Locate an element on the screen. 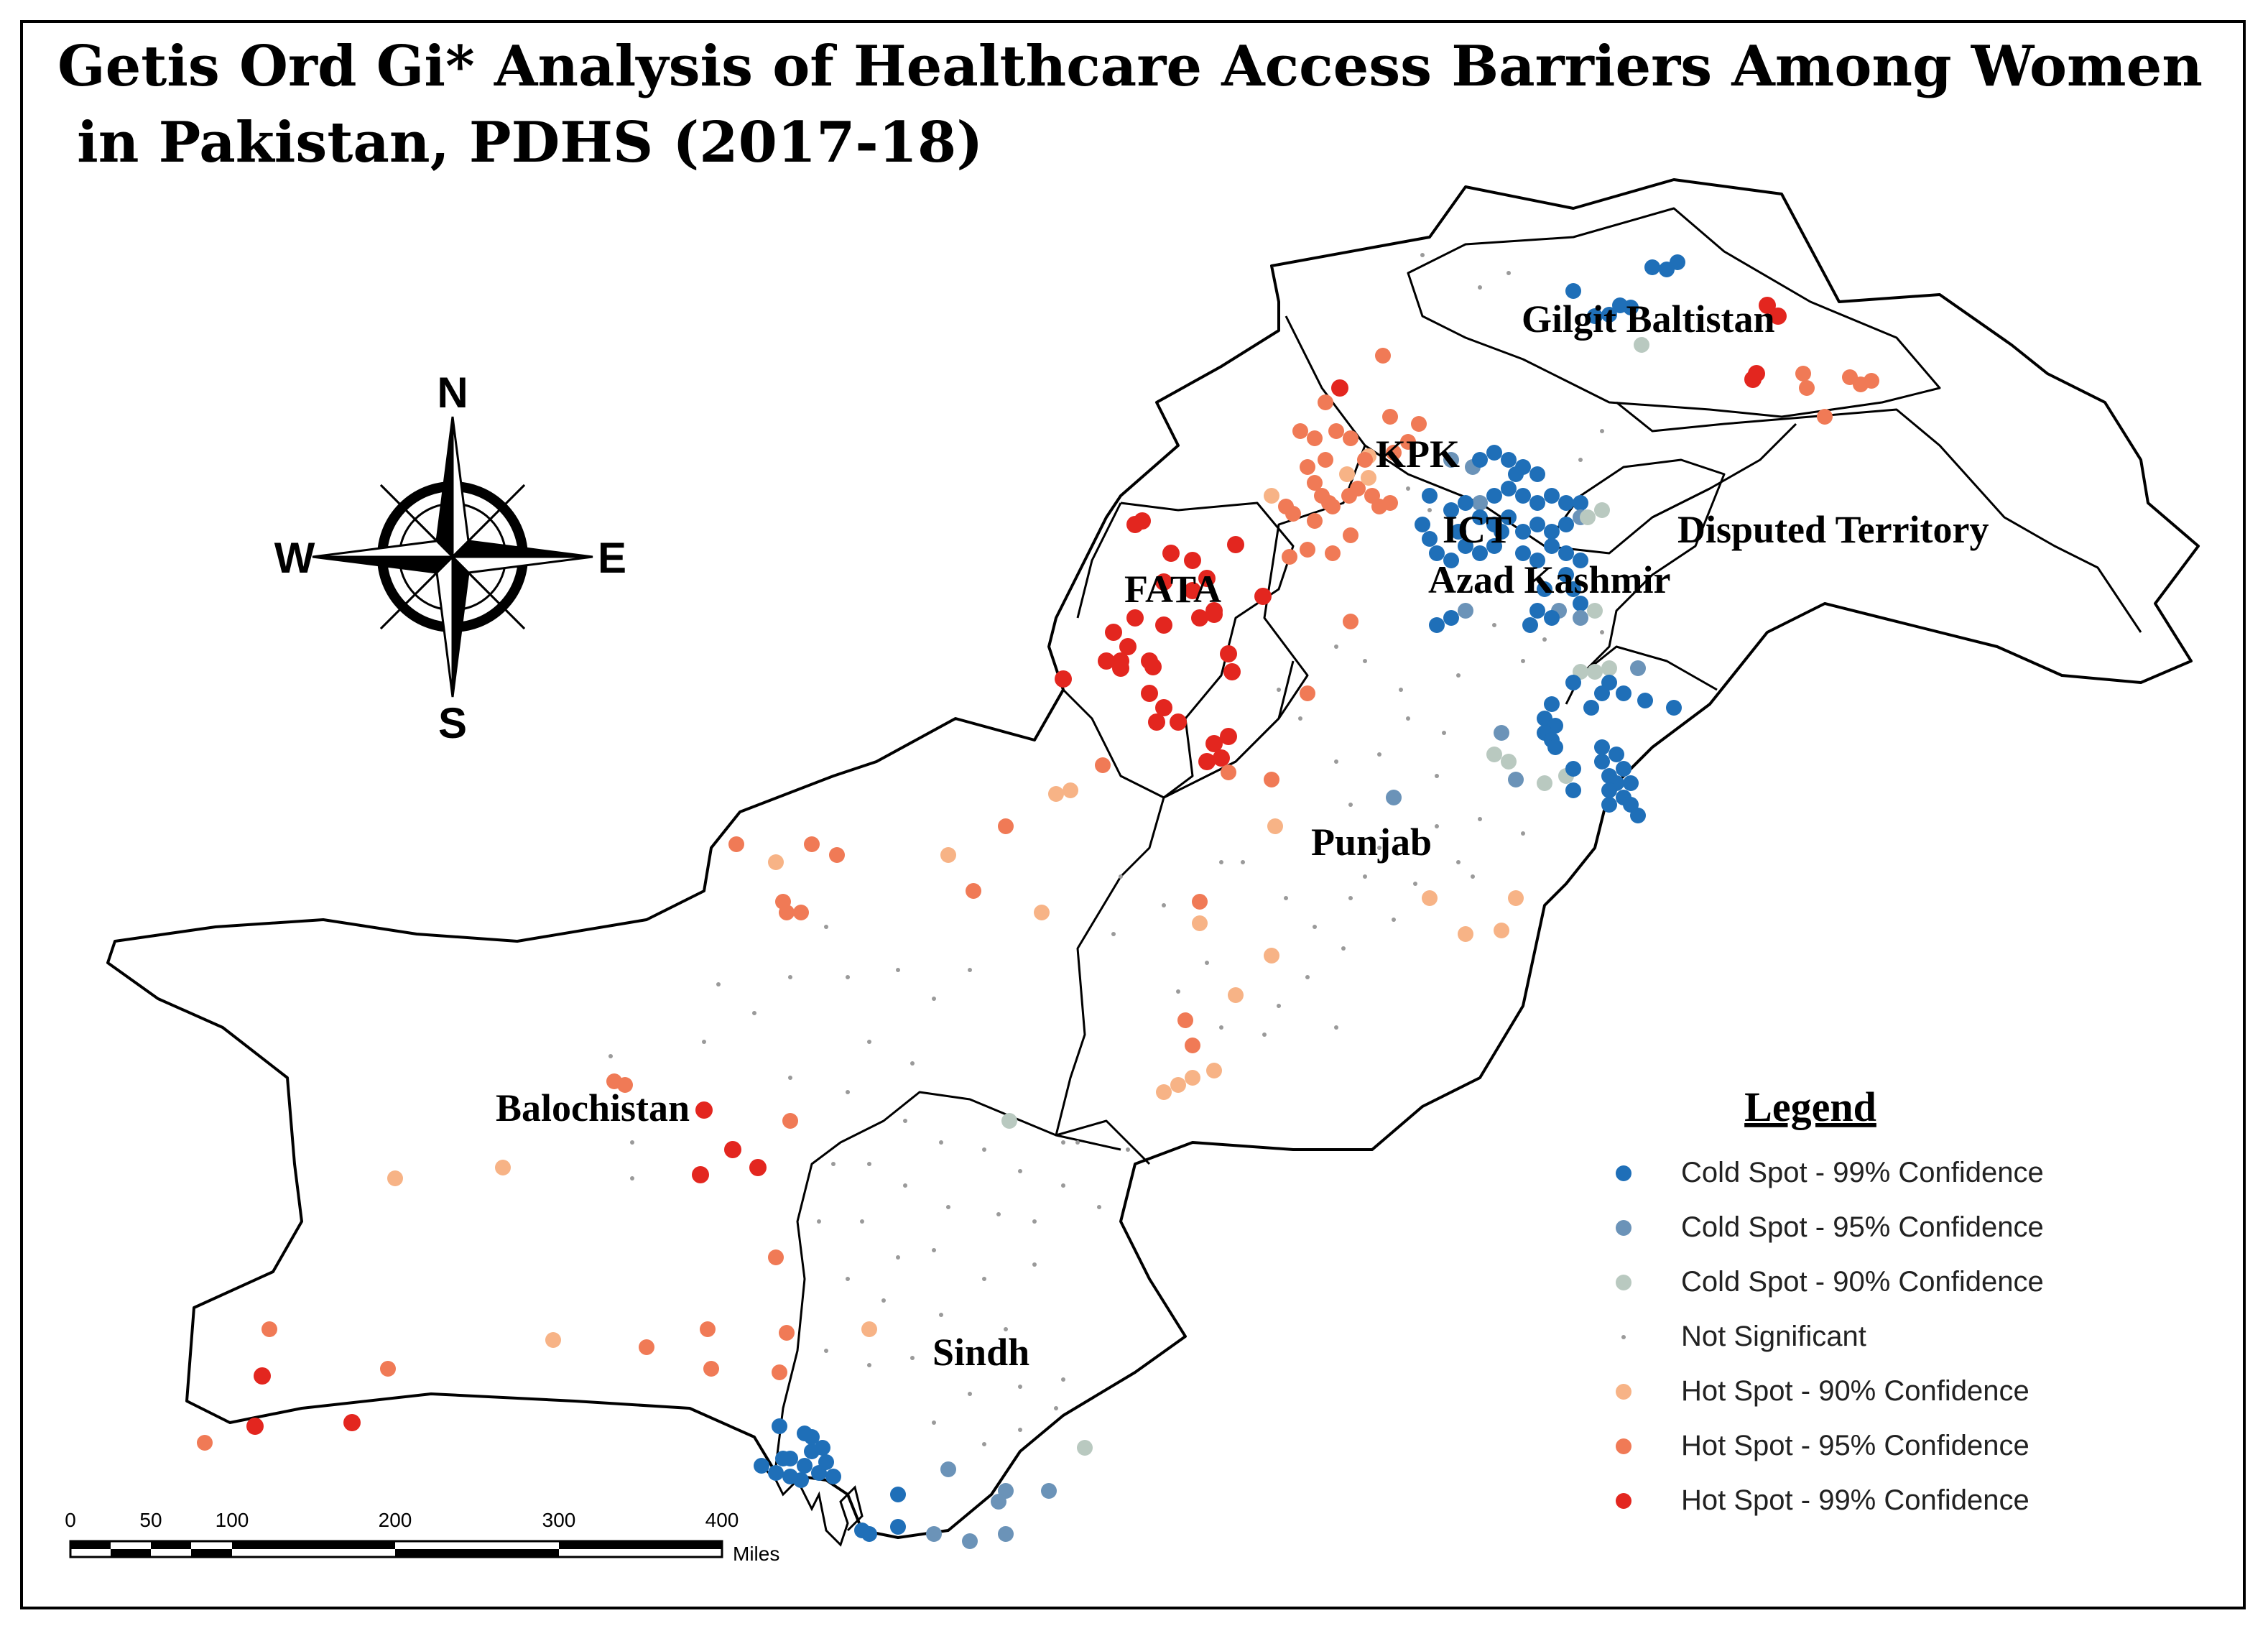  compass-east-label: E is located at coordinates (612, 558).